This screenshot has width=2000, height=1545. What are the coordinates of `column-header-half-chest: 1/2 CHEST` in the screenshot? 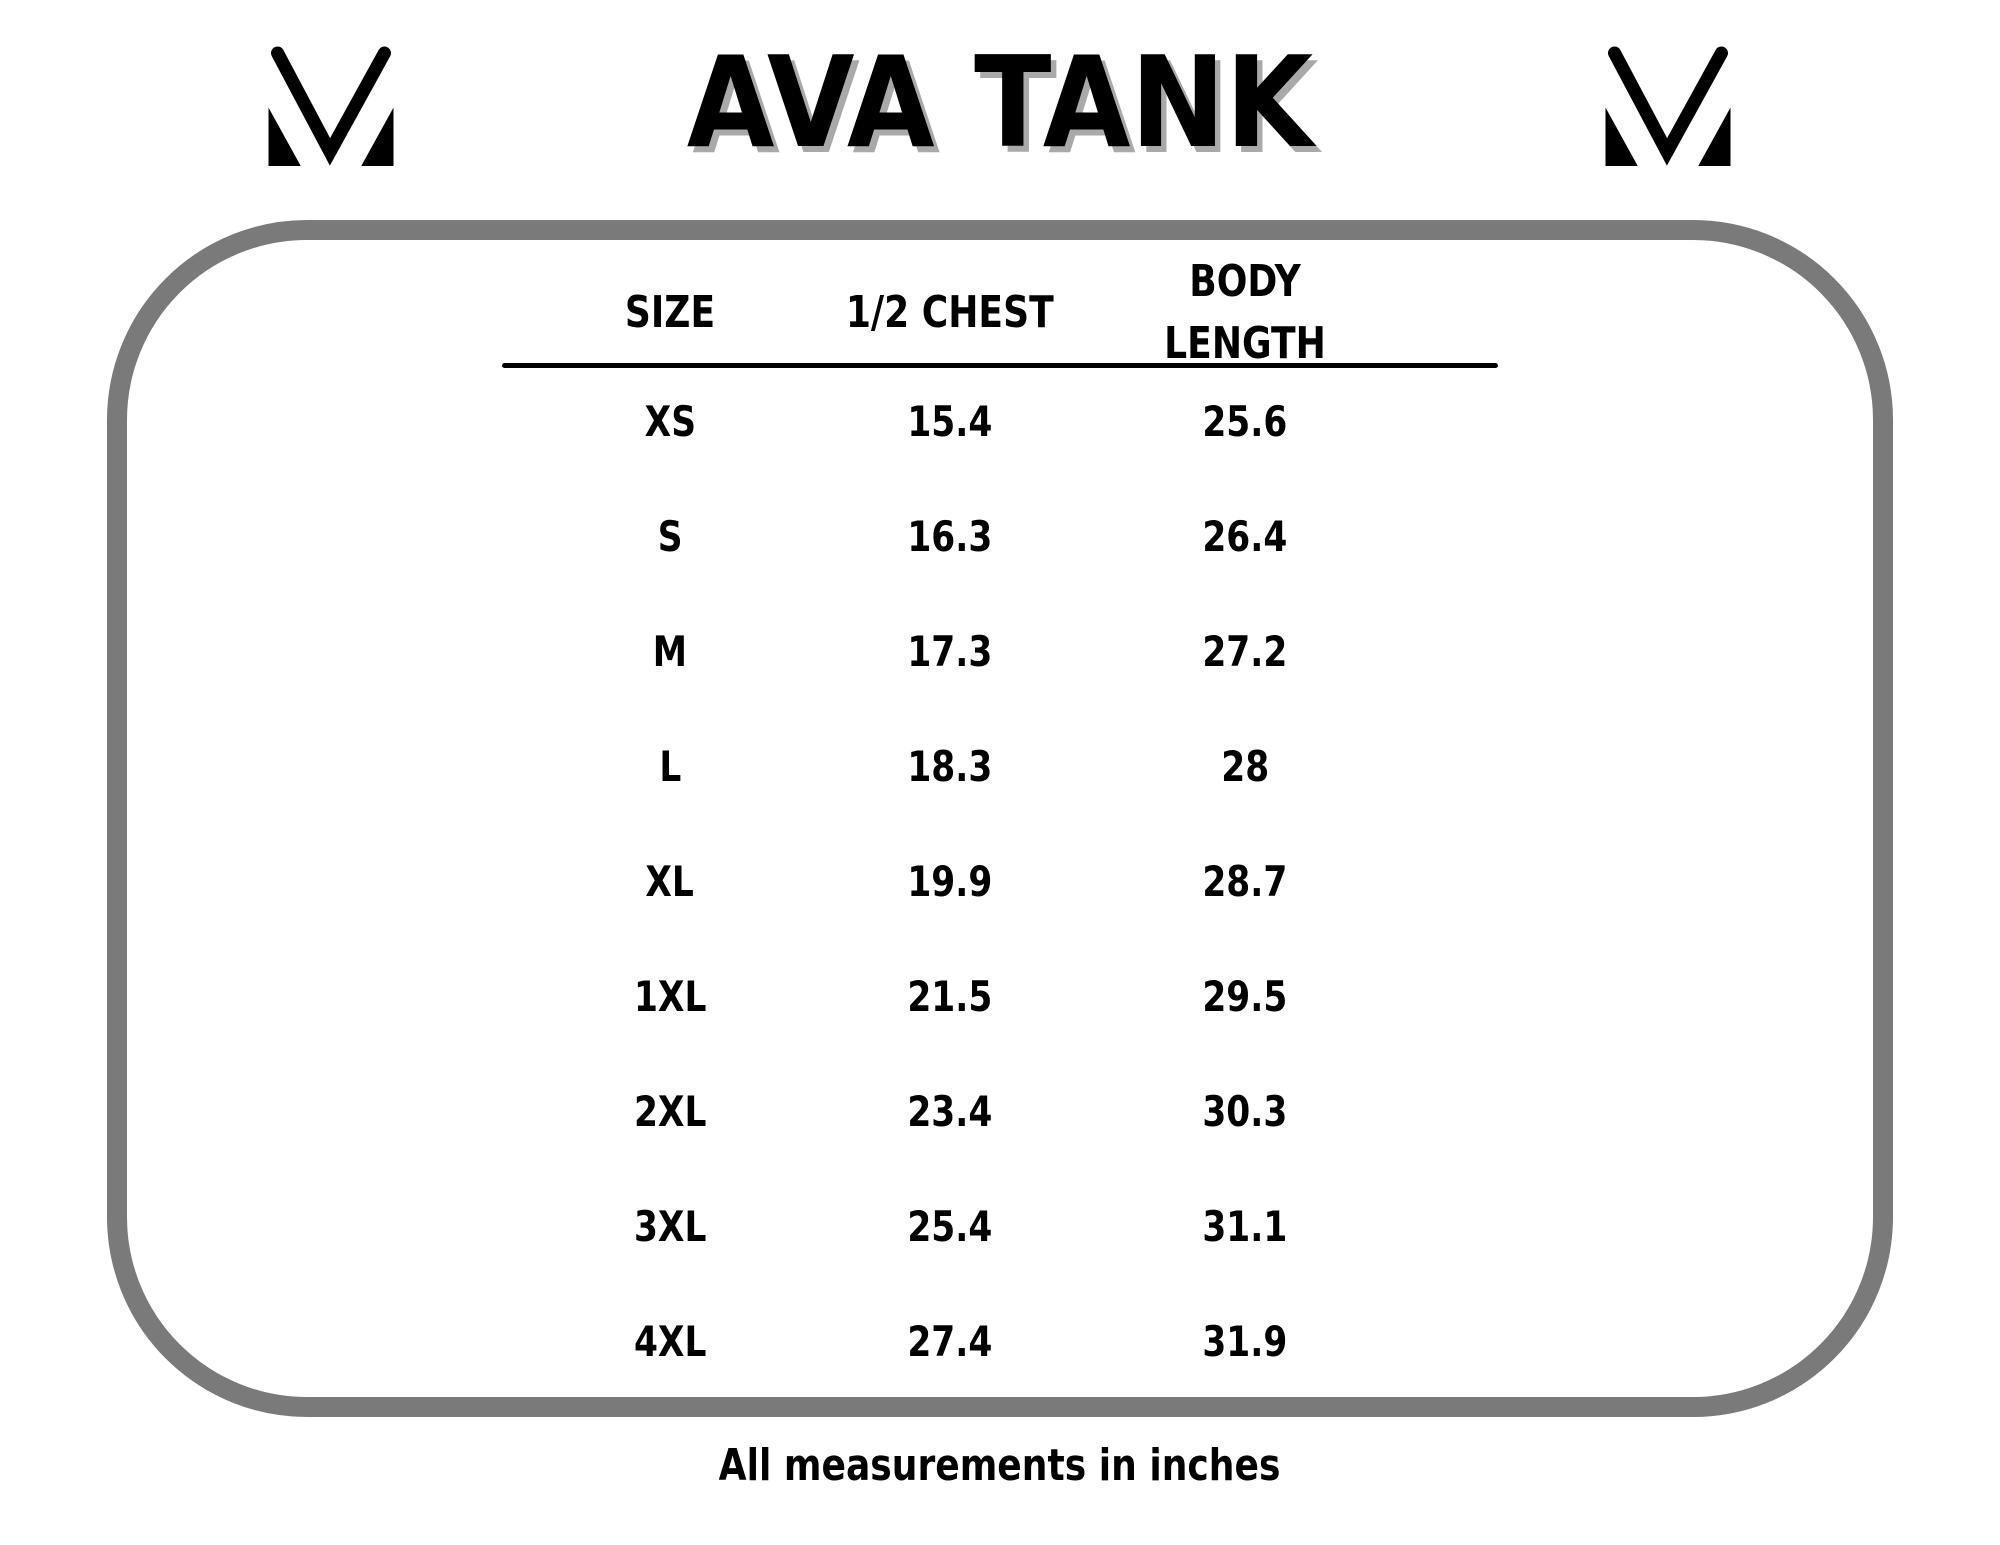 It's located at (950, 313).